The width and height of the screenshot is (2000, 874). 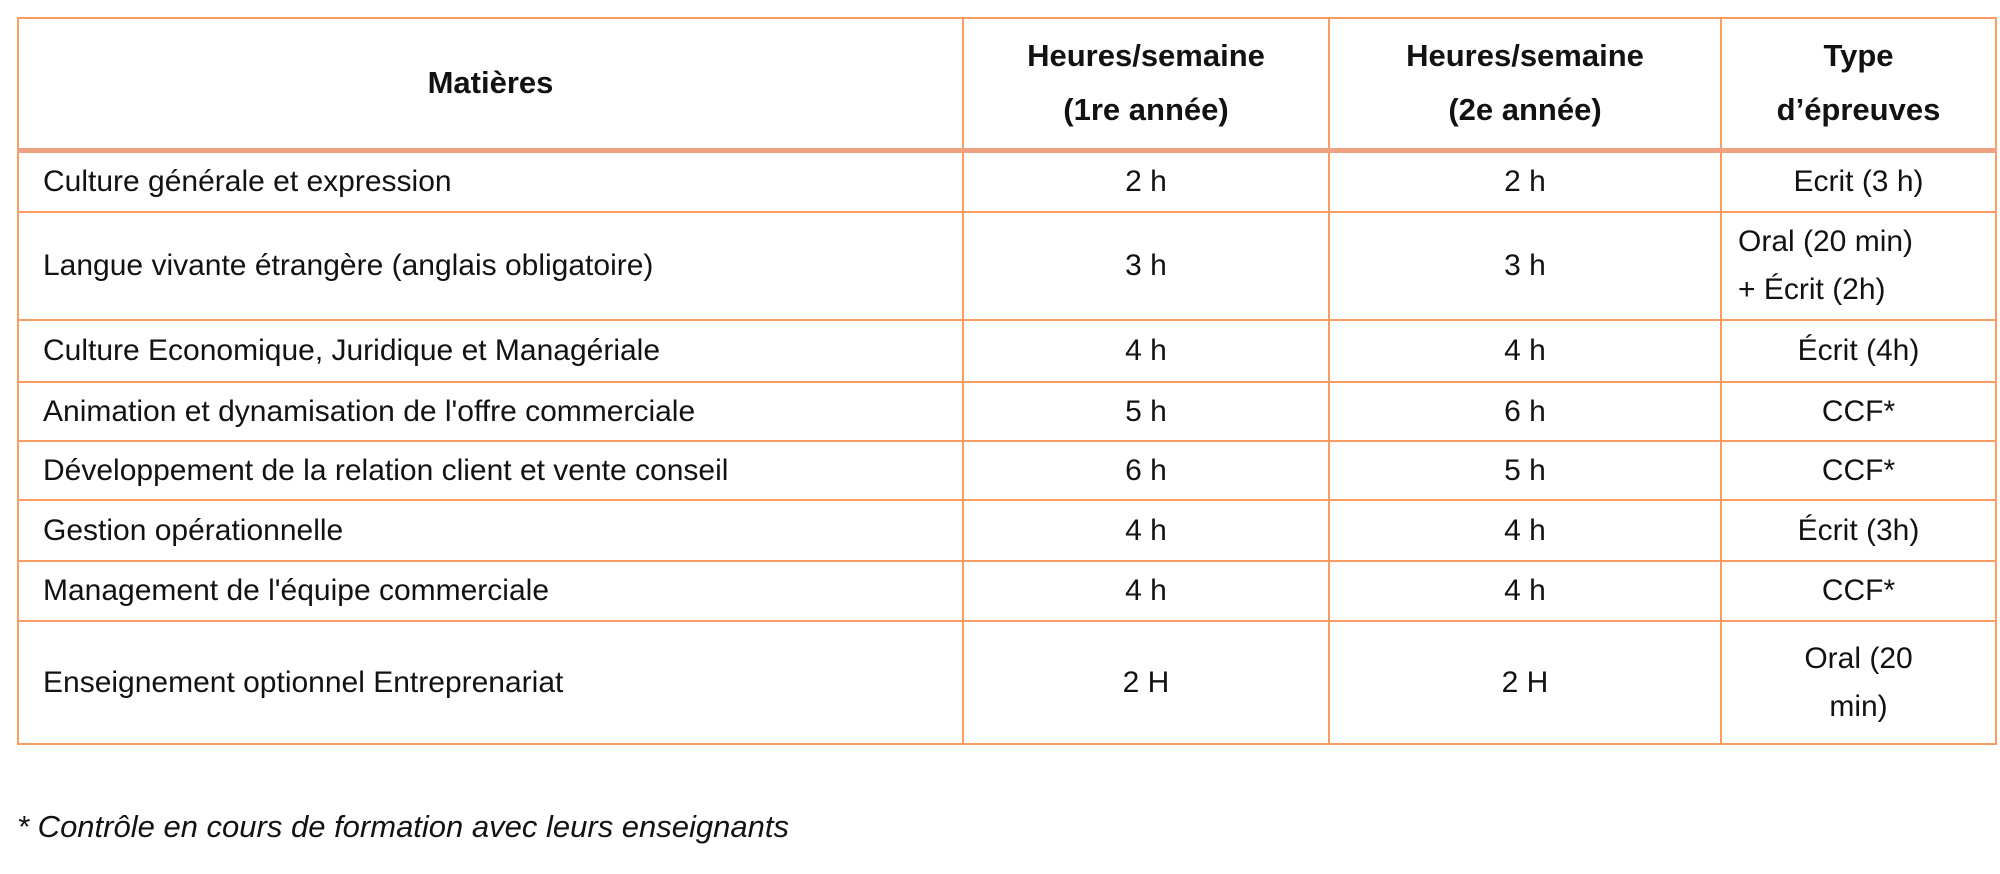 What do you see at coordinates (1858, 266) in the screenshot?
I see `exam-type-cell: Oral (20 min) + Écrit (2h)` at bounding box center [1858, 266].